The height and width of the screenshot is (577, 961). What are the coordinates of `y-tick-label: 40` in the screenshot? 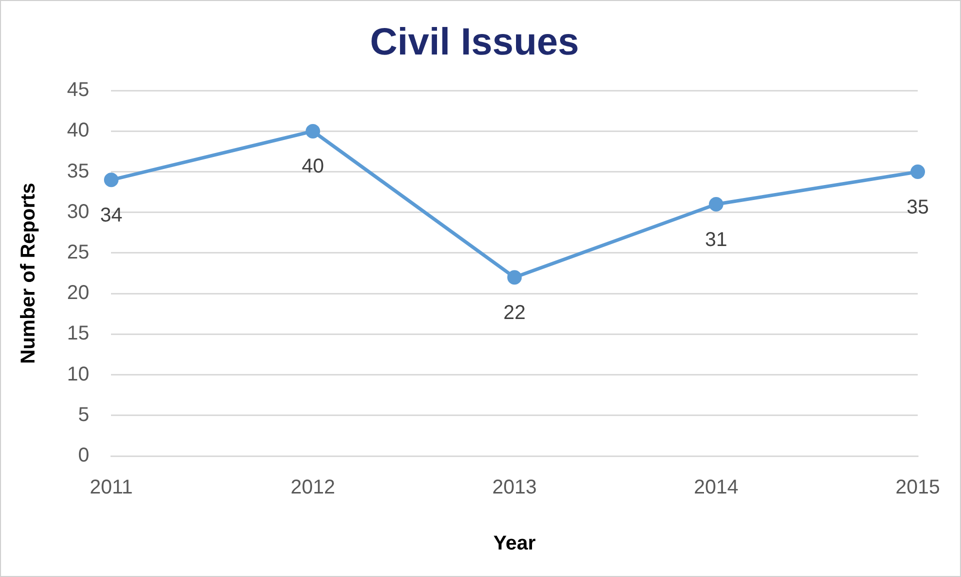 It's located at (78, 131).